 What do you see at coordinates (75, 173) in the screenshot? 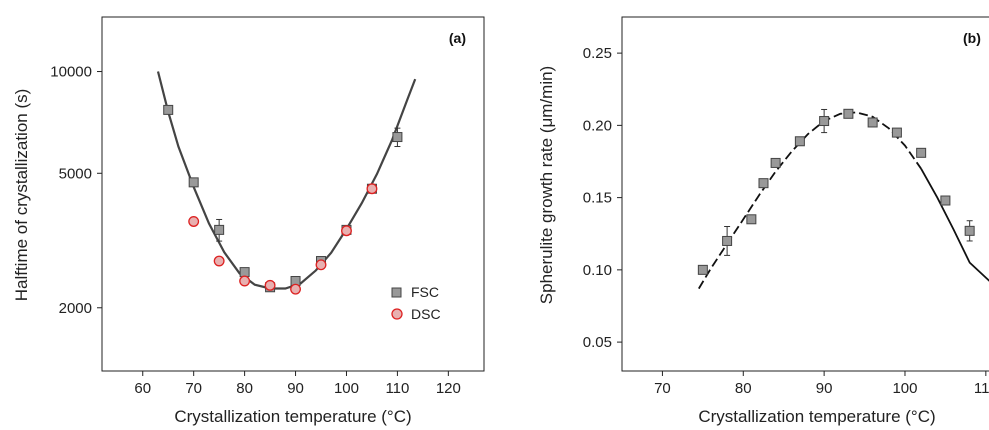
I see `y-tick-label: 5000` at bounding box center [75, 173].